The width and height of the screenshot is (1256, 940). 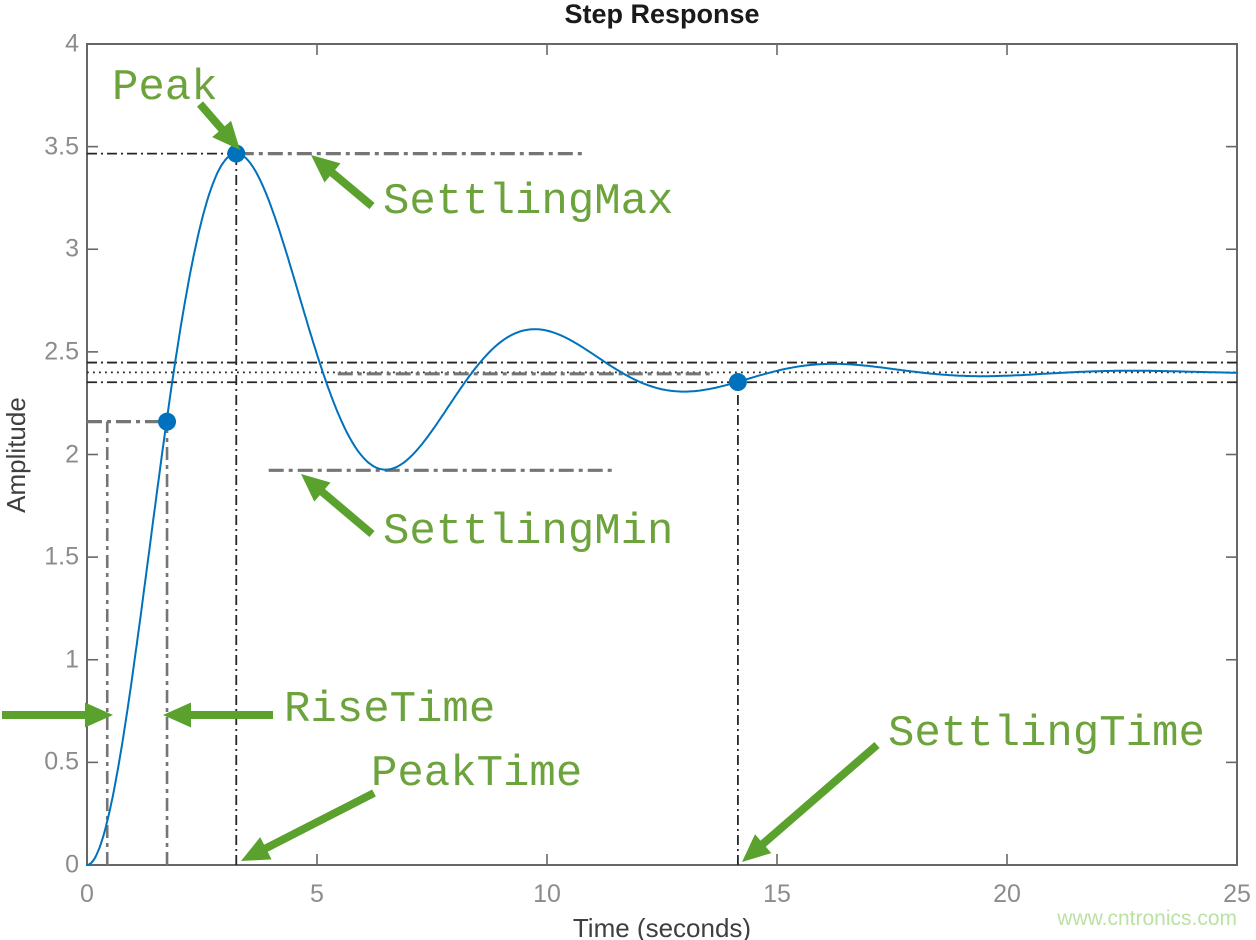 What do you see at coordinates (256, 849) in the screenshot?
I see `arrowhead-peak-time` at bounding box center [256, 849].